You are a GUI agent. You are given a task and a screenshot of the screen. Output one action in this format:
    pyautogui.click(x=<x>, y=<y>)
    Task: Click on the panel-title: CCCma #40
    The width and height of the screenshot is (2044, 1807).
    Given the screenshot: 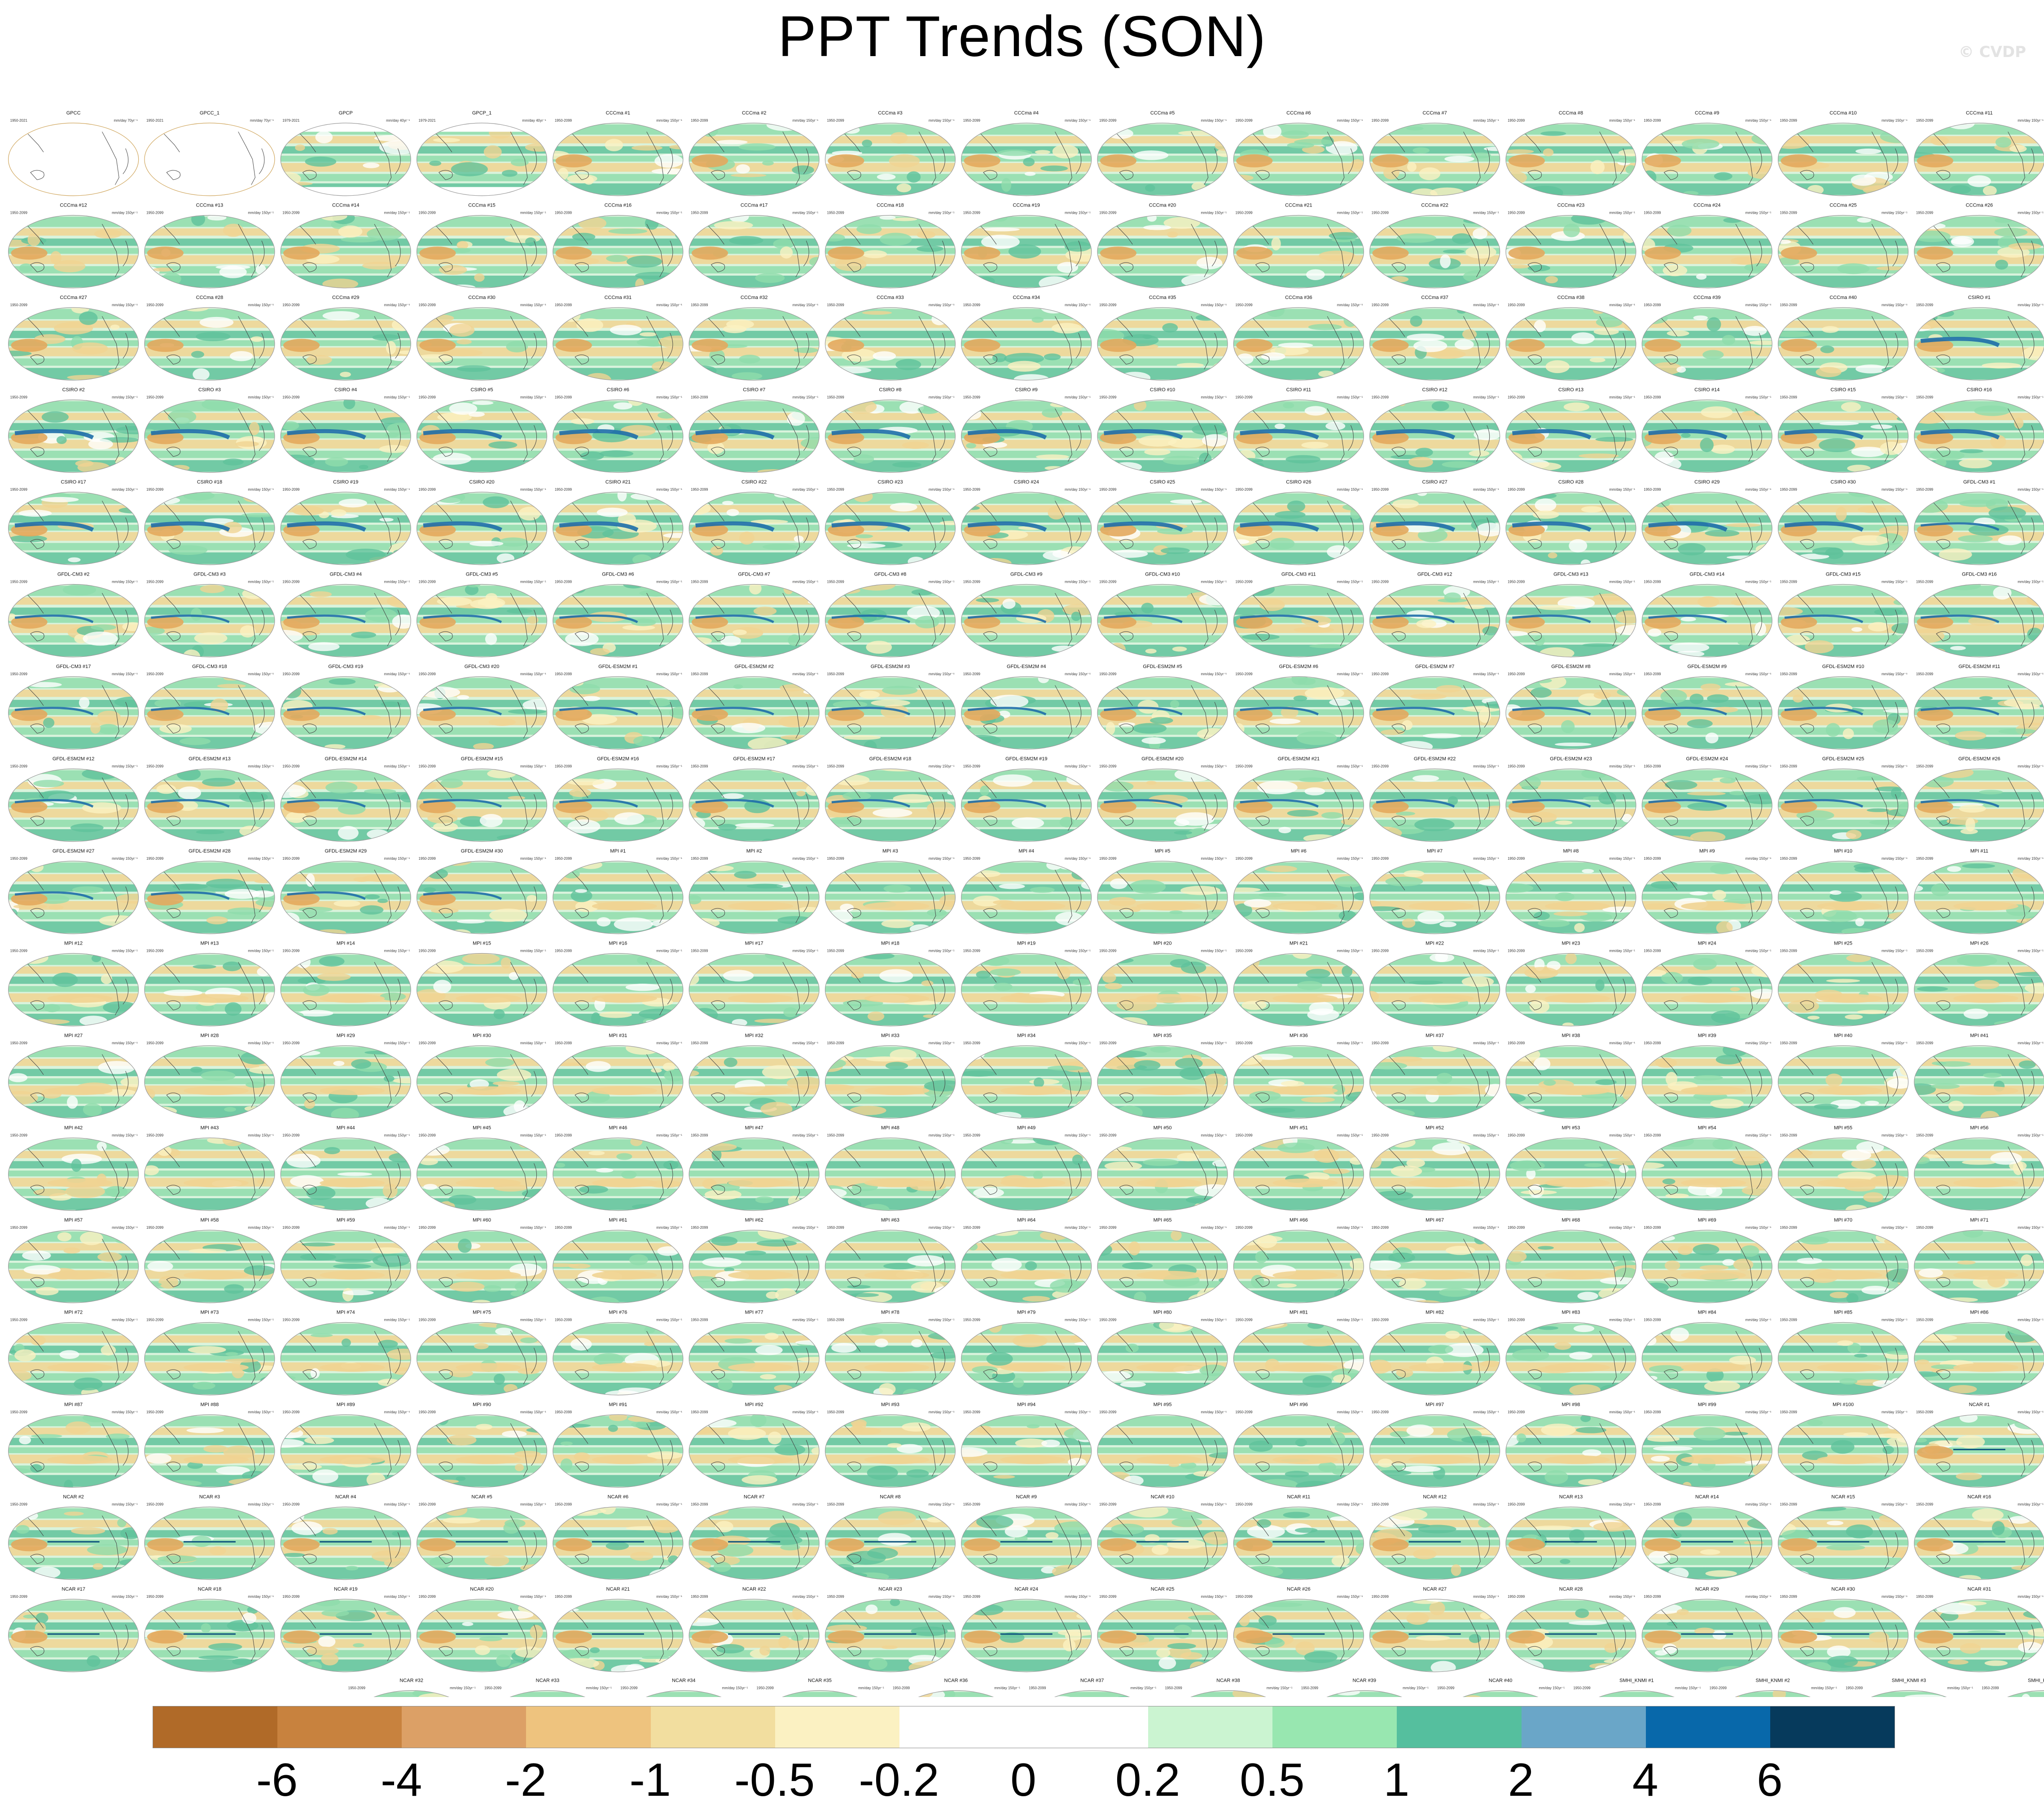 What is the action you would take?
    pyautogui.click(x=1843, y=297)
    